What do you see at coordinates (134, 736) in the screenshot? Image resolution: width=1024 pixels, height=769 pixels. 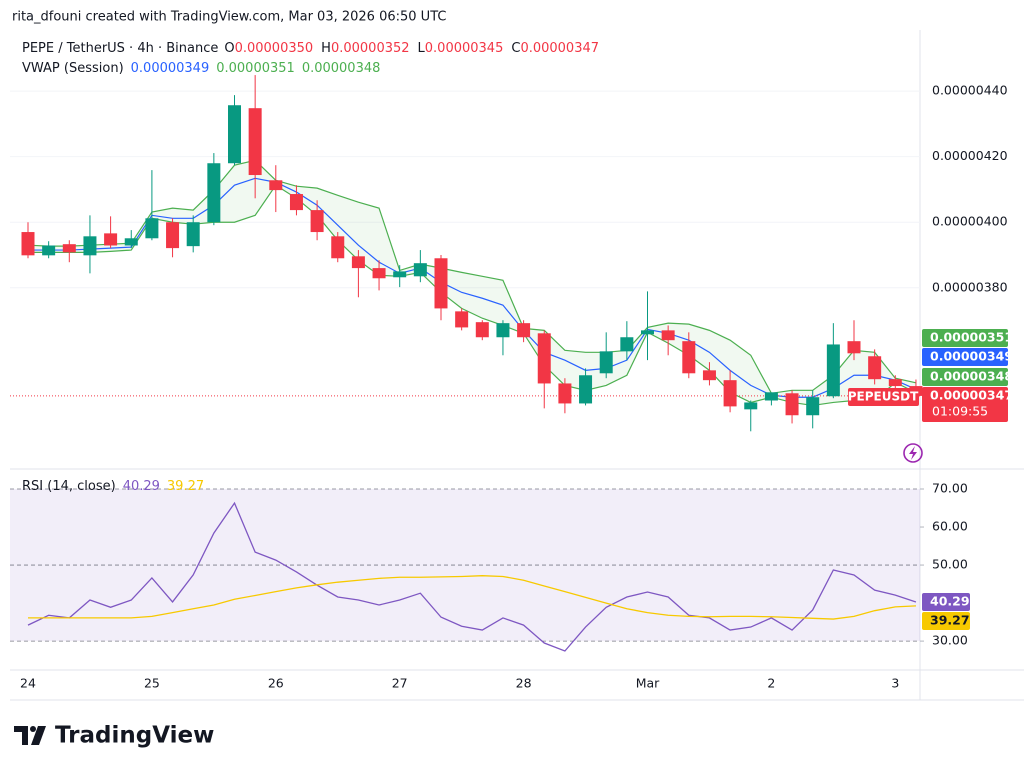 I see `logo-text: TradingView` at bounding box center [134, 736].